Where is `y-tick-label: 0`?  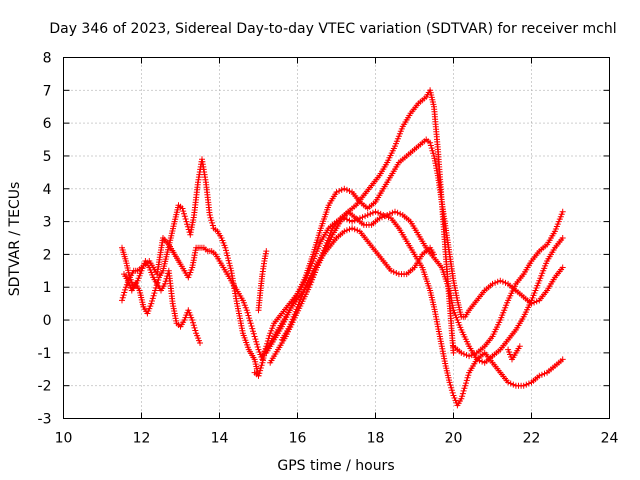 y-tick-label: 0 is located at coordinates (47, 321).